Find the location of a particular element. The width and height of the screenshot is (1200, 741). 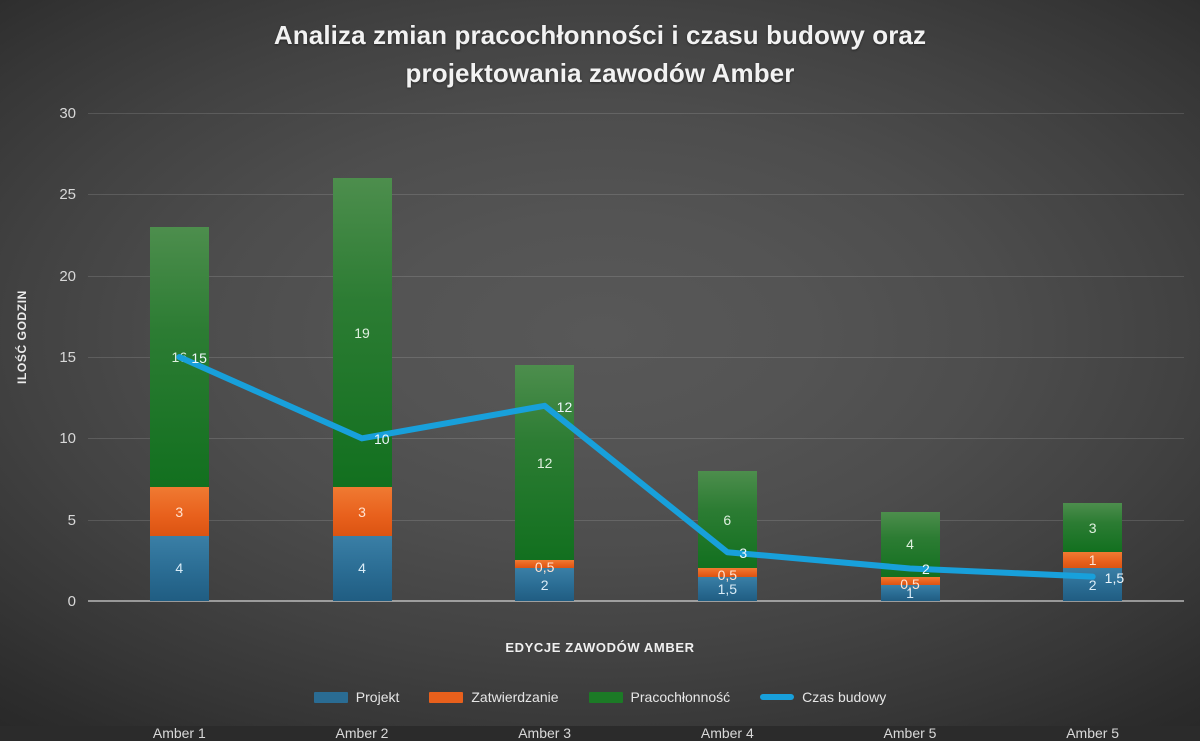

legend-item: Pracochłonność is located at coordinates (659, 697).